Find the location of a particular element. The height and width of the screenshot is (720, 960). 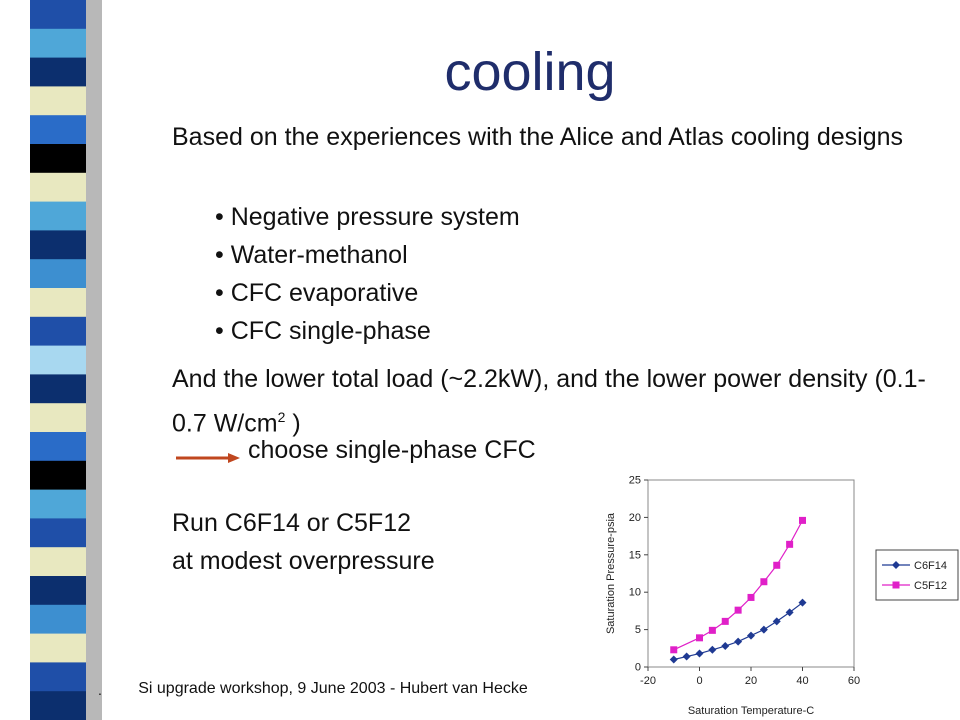

decorative-sidebar is located at coordinates (66, 360).